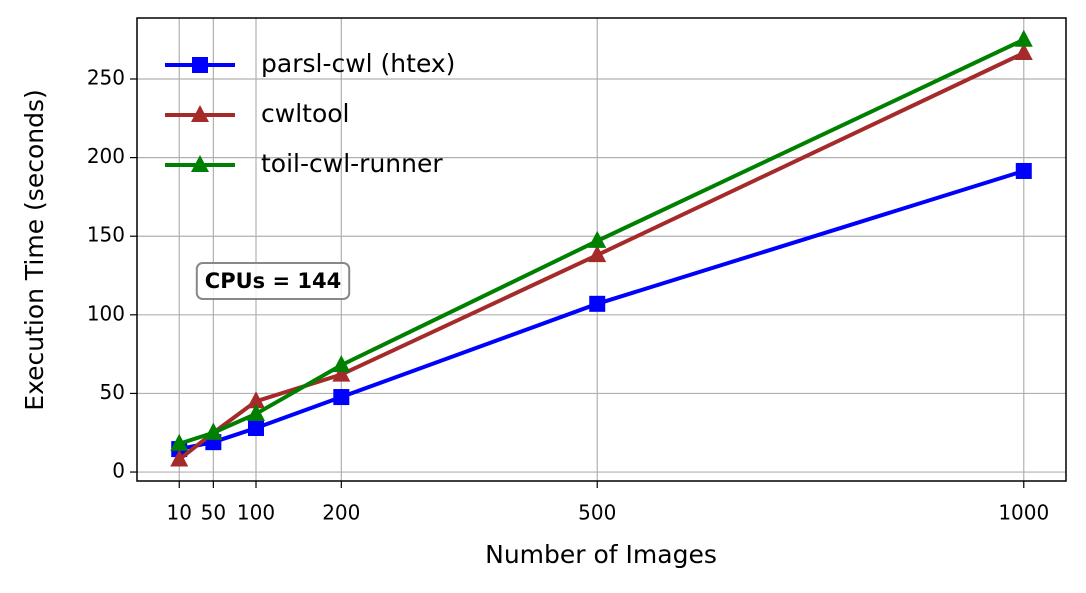  What do you see at coordinates (305, 113) in the screenshot?
I see `legend-label: cwltool` at bounding box center [305, 113].